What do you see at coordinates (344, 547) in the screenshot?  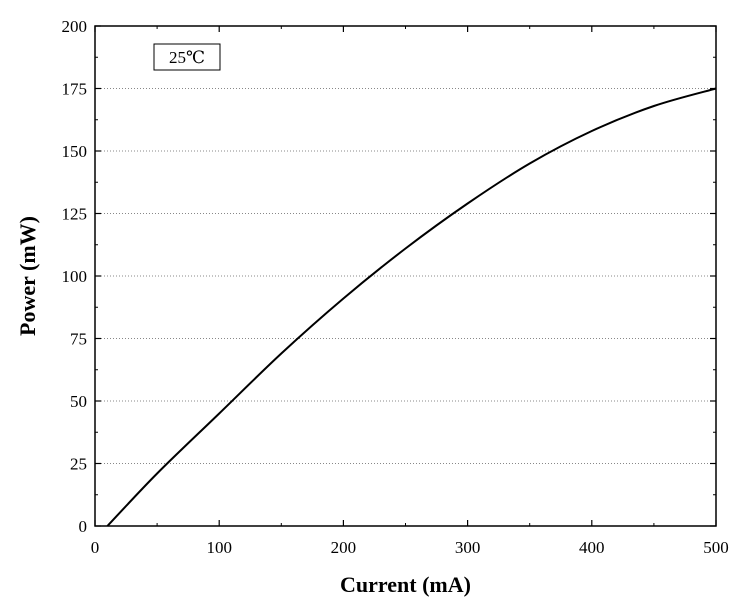 I see `x-tick-label: 200` at bounding box center [344, 547].